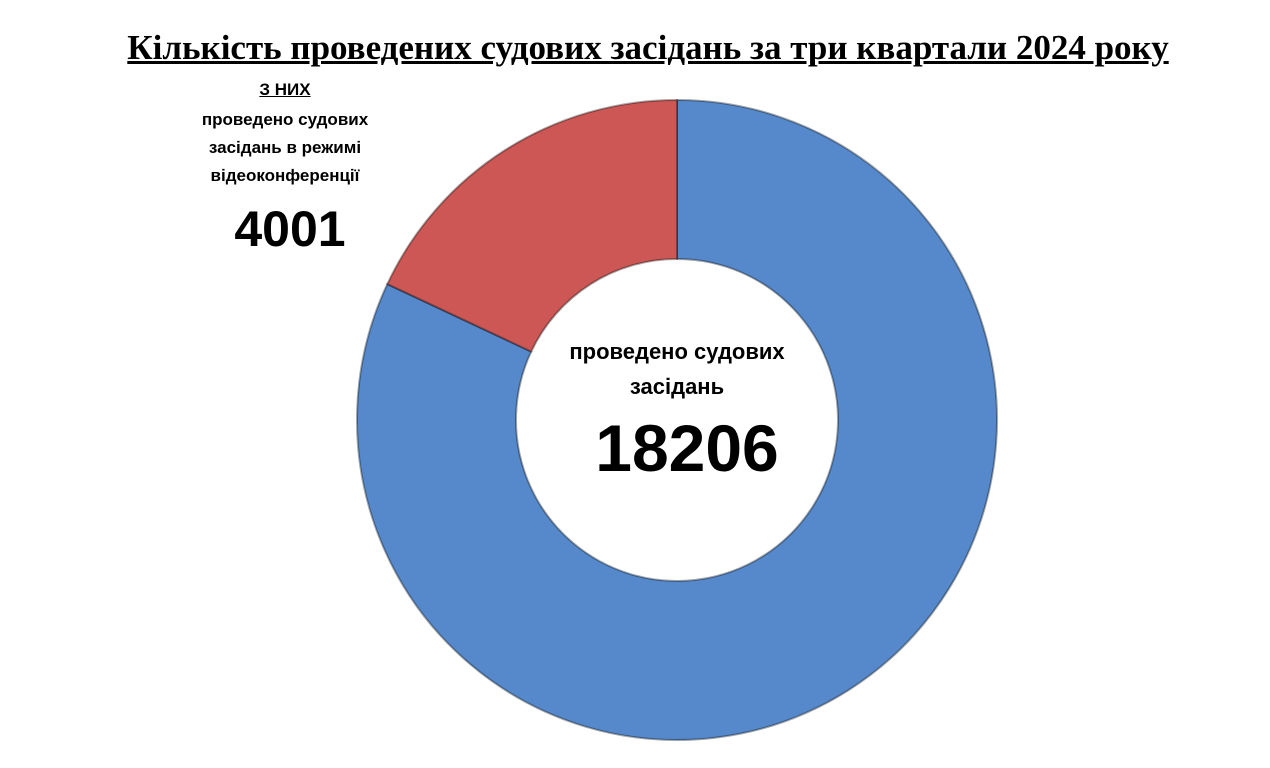  I want to click on value-label: 4001, so click(290, 229).